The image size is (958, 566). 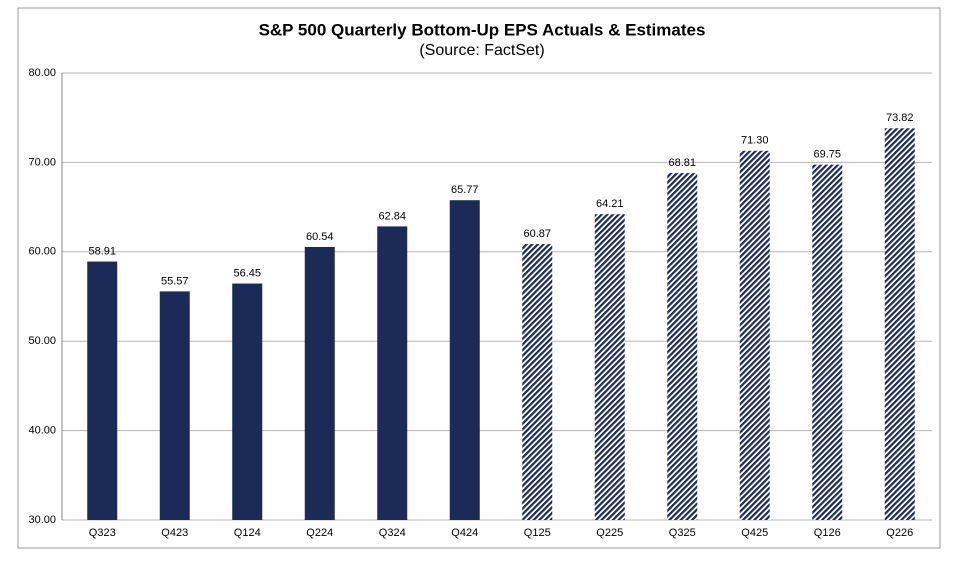 I want to click on y-tick-label: 40.00, so click(x=42, y=431).